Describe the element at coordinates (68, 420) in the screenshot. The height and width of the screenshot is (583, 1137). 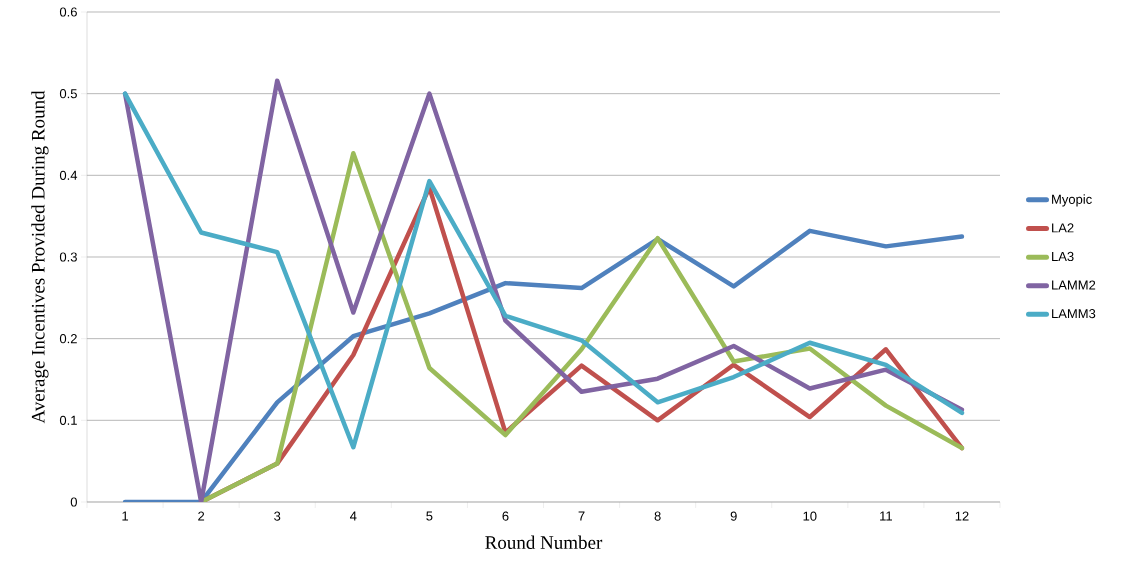
I see `y-tick-label: 0.1` at that location.